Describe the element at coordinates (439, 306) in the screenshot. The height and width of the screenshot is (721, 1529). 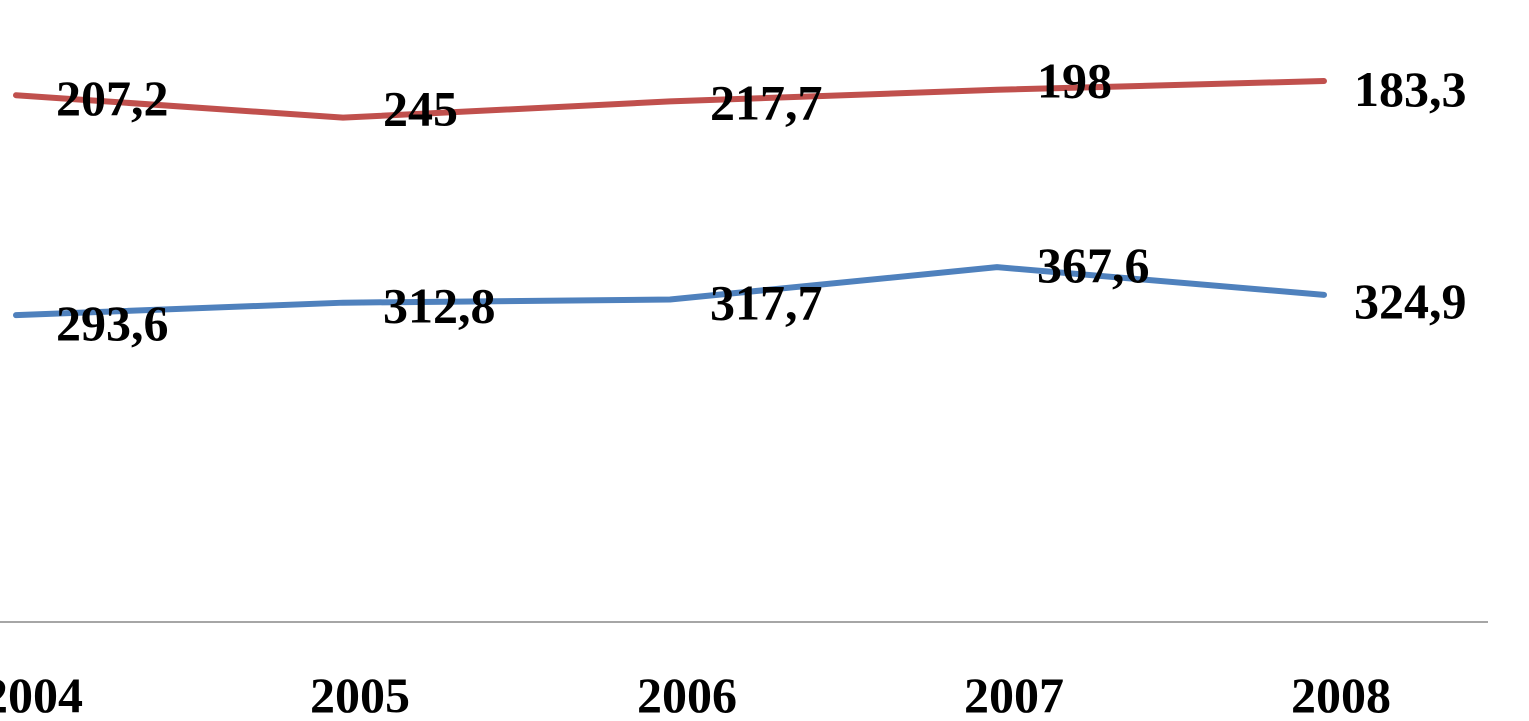
I see `data-label-series-2-2005: 312,8` at that location.